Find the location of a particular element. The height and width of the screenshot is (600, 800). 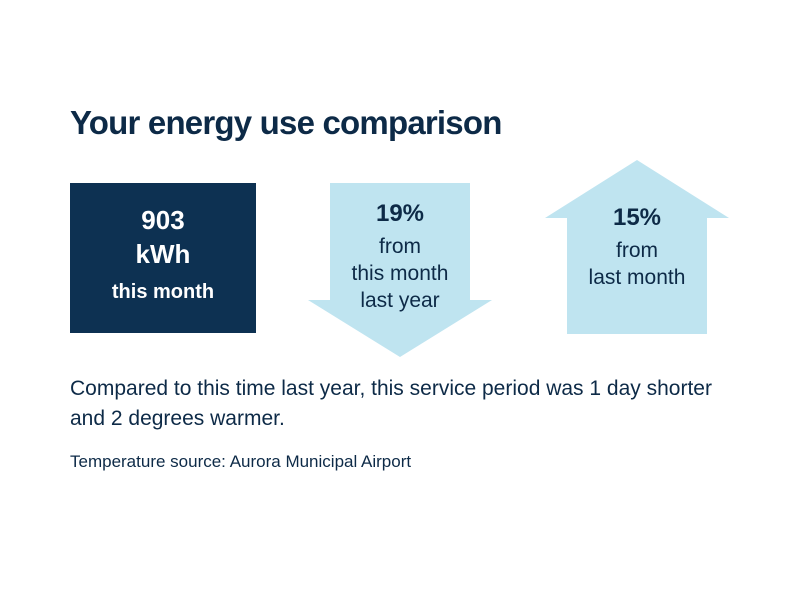

comparison-last-month-line1: from is located at coordinates (637, 250).